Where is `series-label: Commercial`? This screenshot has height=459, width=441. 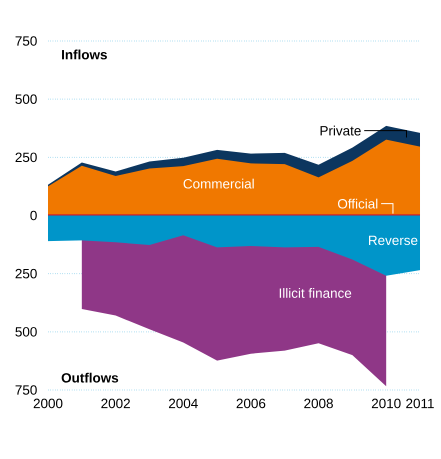
series-label: Commercial is located at coordinates (219, 183).